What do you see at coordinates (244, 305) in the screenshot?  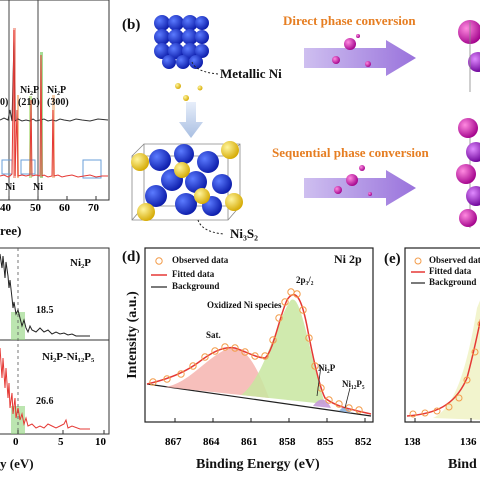 I see `panel-d-peak-oxidized: Oxidized Ni species` at bounding box center [244, 305].